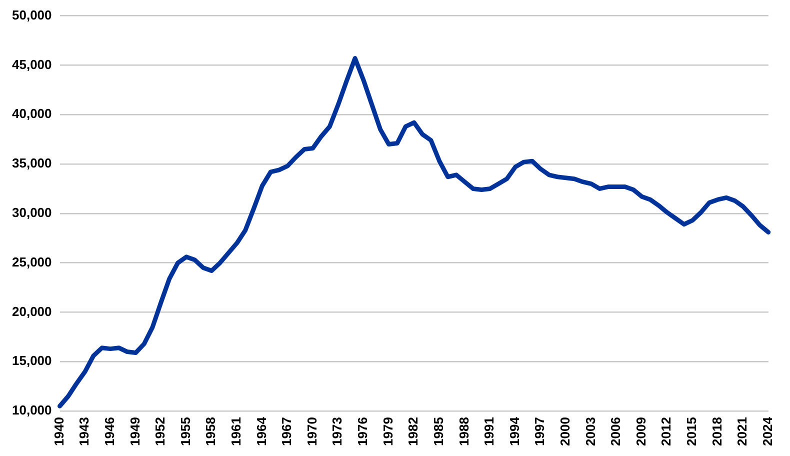 The width and height of the screenshot is (790, 456). What do you see at coordinates (716, 431) in the screenshot?
I see `x-tick-label: 2018` at bounding box center [716, 431].